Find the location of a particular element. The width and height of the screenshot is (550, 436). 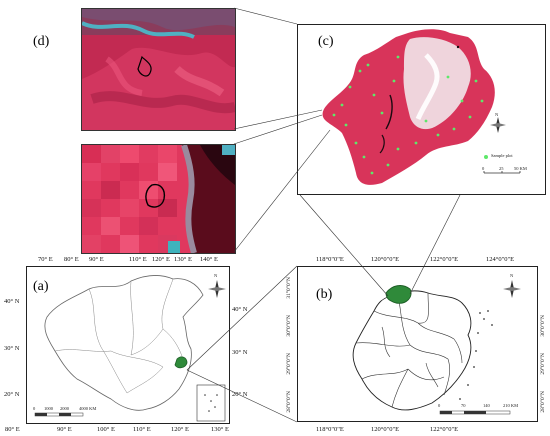

zj-bottom-lon-0: 118°0"0"E is located at coordinates (330, 429).